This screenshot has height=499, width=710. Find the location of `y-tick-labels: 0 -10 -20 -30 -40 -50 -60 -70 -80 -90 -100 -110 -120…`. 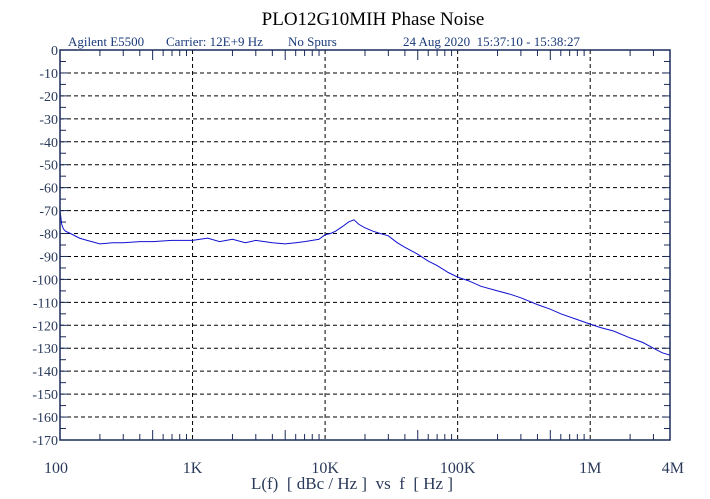

y-tick-labels: 0 -10 -20 -30 -40 -50 -60 -70 -80 -90 -100 -110 -120… is located at coordinates (45, 246).